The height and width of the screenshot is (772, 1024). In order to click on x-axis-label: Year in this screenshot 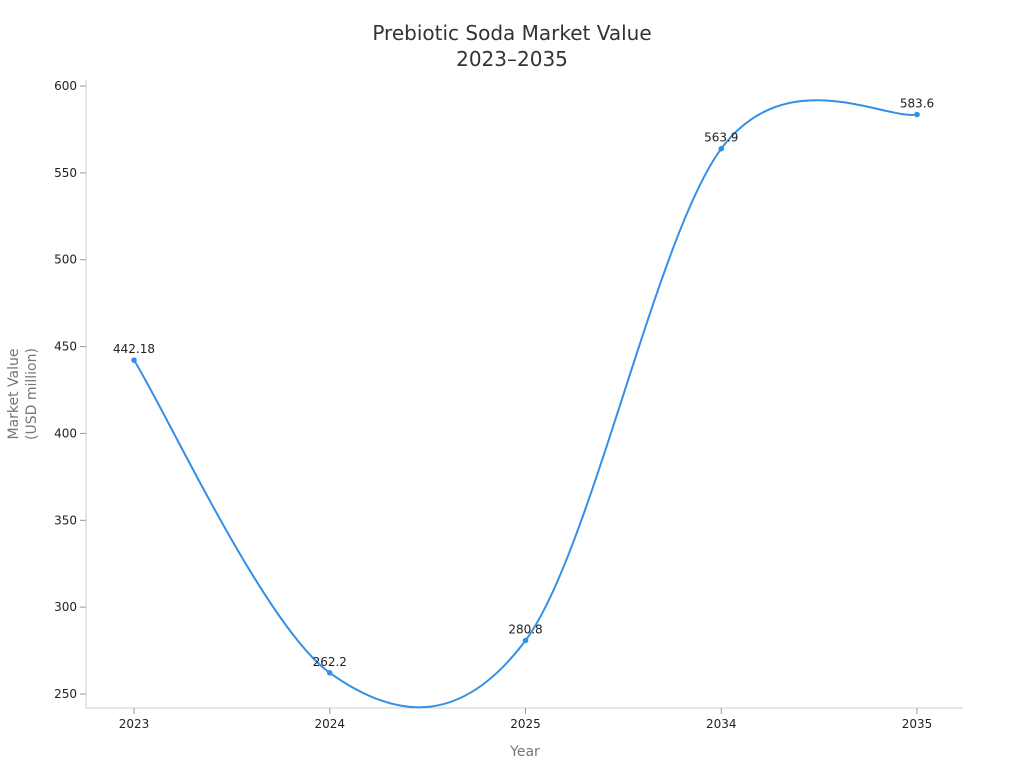, I will do `click(524, 752)`.